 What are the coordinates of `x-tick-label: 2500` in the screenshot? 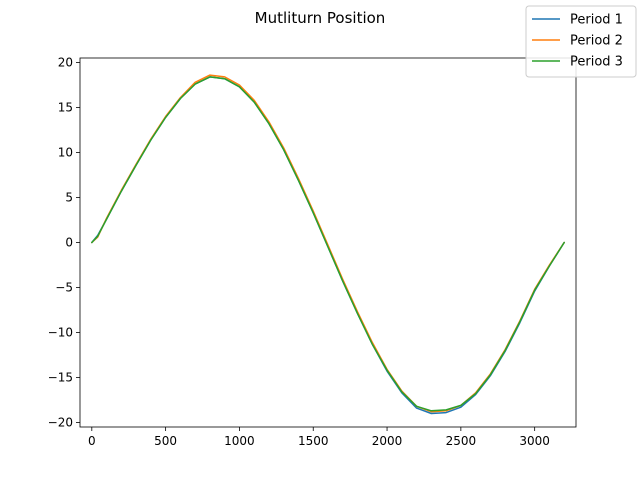 It's located at (461, 441).